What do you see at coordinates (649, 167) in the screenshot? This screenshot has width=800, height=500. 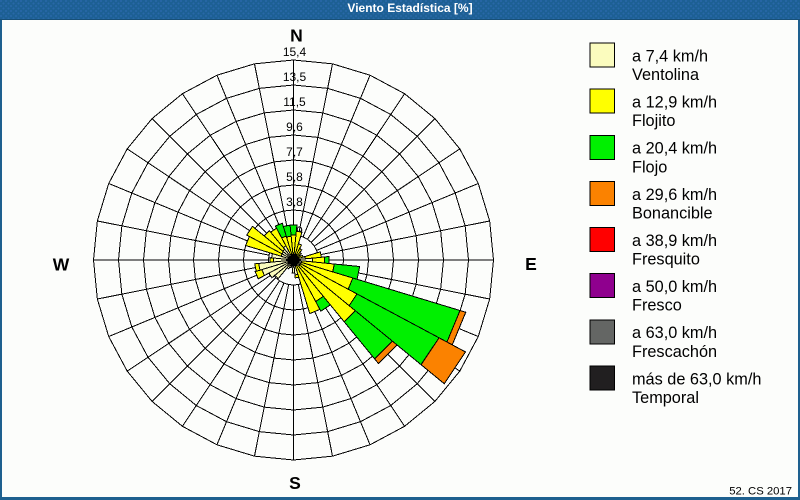 I see `svg-text: Flojo` at bounding box center [649, 167].